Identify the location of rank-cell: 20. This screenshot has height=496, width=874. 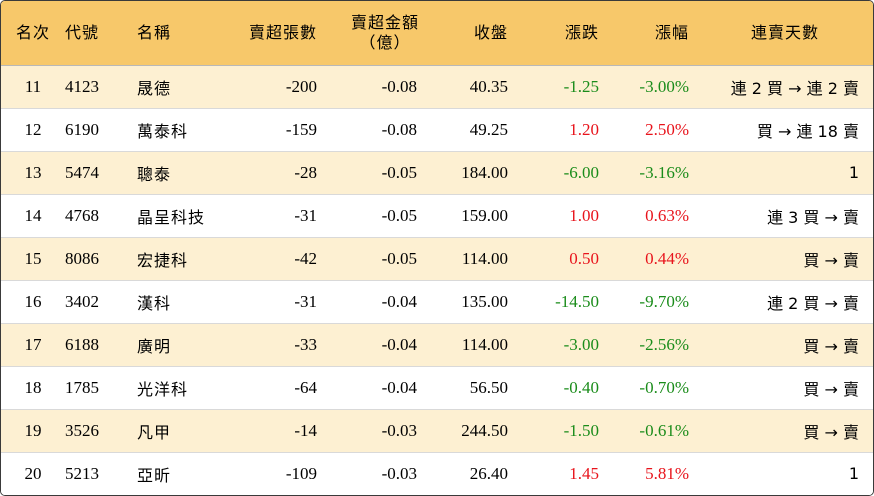
(33, 473).